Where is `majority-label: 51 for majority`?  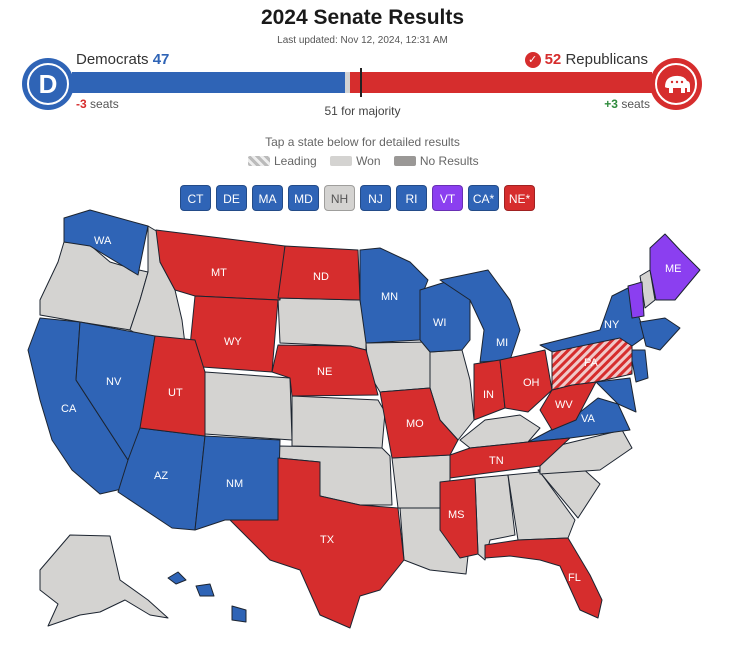 majority-label: 51 for majority is located at coordinates (362, 111).